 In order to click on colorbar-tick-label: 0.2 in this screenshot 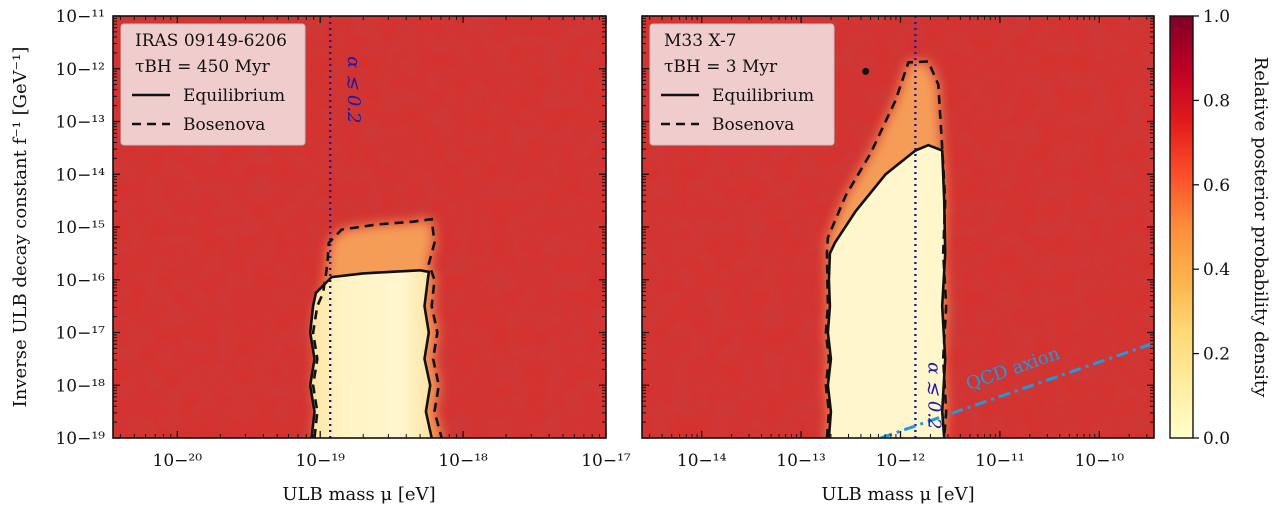, I will do `click(1216, 355)`.